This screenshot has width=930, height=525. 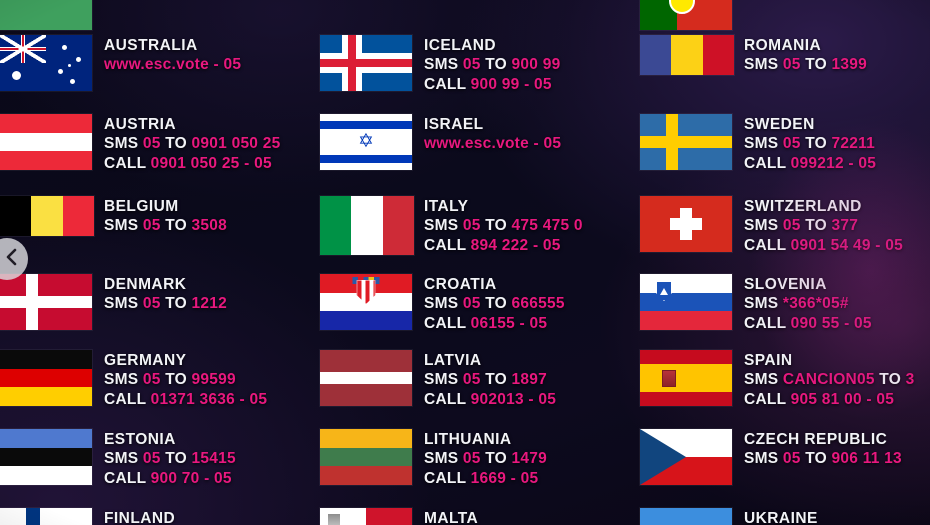 I want to click on sms-number: 906 11 13, so click(x=866, y=458).